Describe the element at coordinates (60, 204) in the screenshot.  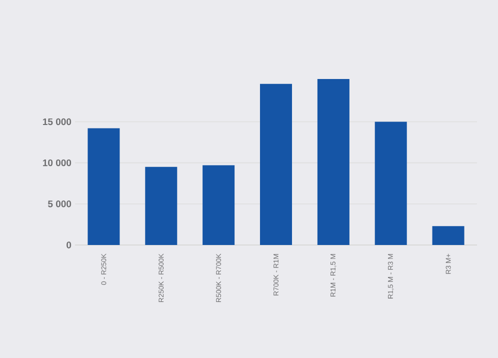
I see `y-tick-label: 5 000` at that location.